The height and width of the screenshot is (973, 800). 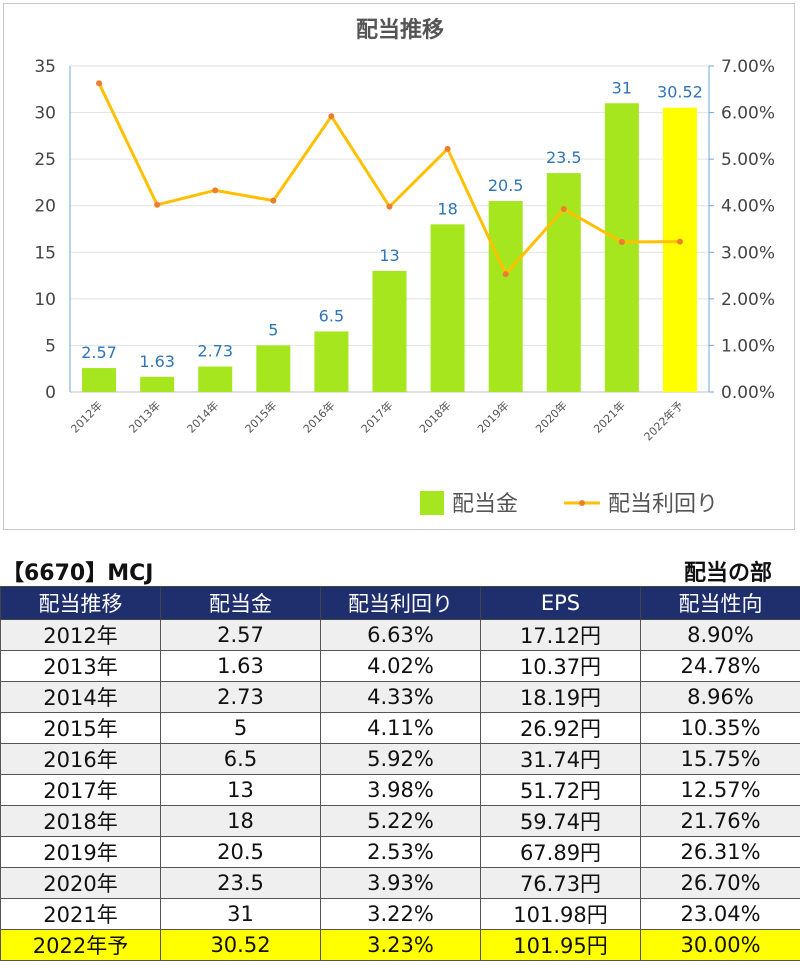 I want to click on cell-yield: 3.98%, so click(x=400, y=790).